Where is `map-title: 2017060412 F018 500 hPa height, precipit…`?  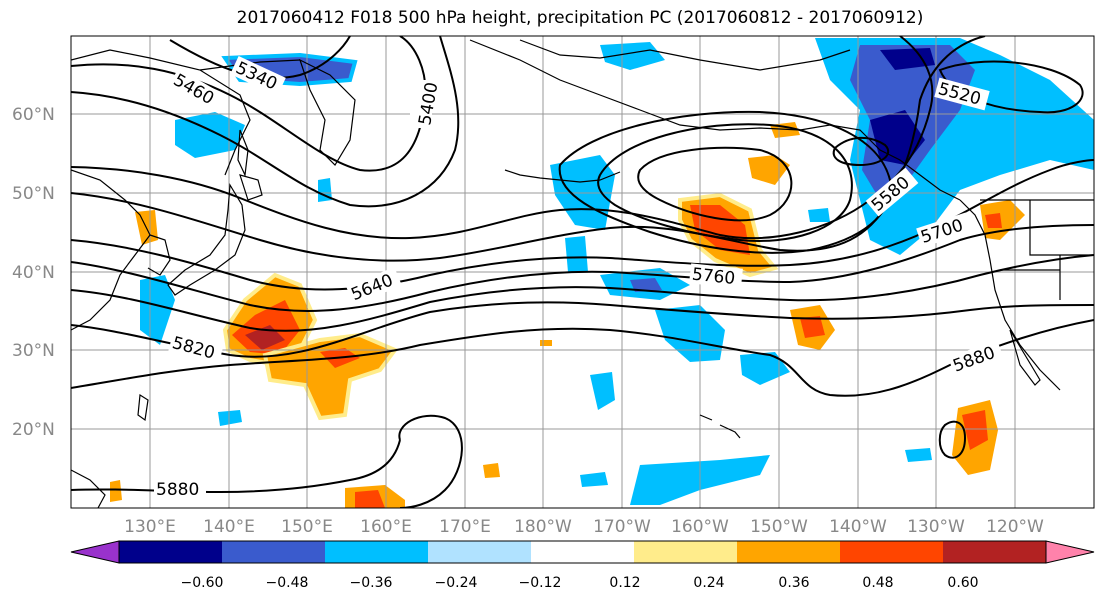
map-title: 2017060412 F018 500 hPa height, precipit… is located at coordinates (580, 18).